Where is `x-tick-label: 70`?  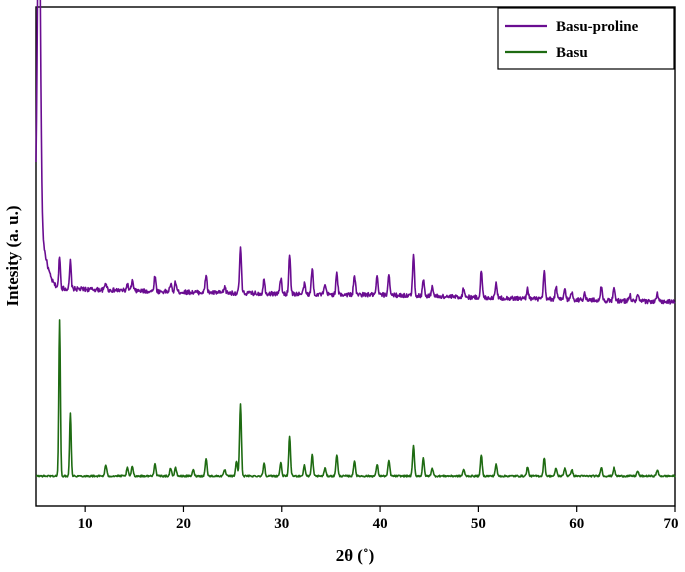
x-tick-label: 70 is located at coordinates (671, 524).